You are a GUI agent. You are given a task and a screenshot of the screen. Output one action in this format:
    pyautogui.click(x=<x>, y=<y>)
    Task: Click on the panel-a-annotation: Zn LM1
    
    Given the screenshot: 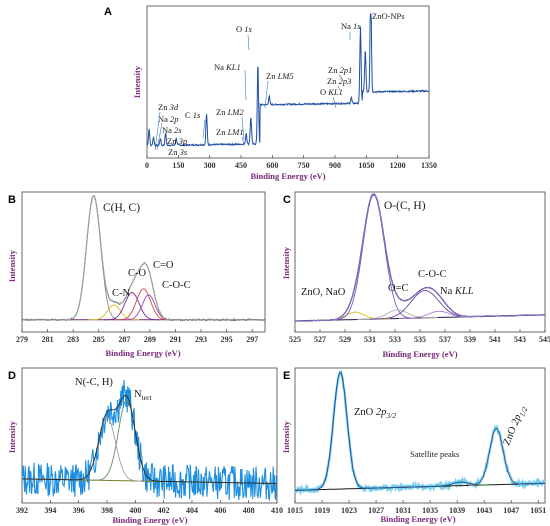 What is the action you would take?
    pyautogui.click(x=230, y=132)
    